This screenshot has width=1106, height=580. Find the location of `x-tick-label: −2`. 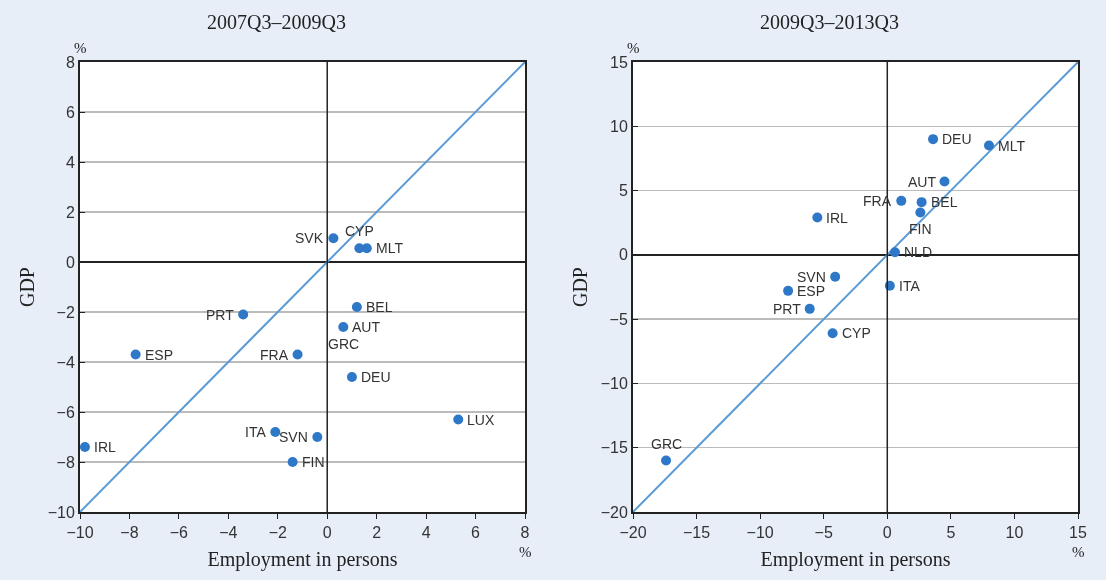

x-tick-label: −2 is located at coordinates (277, 533).